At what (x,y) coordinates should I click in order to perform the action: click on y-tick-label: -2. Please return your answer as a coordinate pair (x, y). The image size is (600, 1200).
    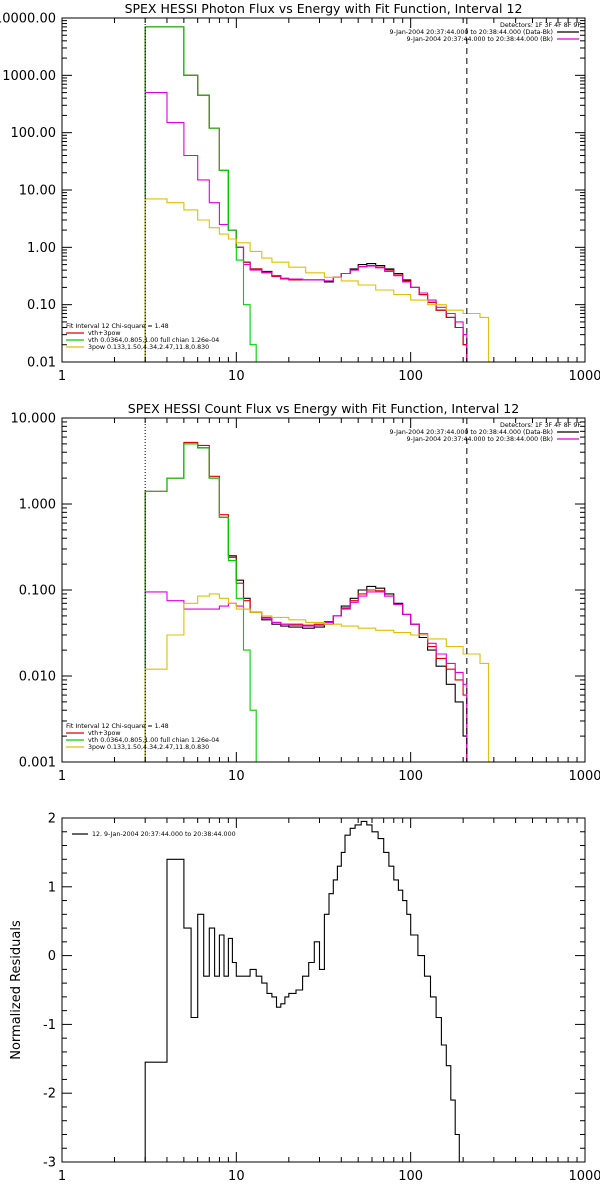
    Looking at the image, I should click on (49, 1094).